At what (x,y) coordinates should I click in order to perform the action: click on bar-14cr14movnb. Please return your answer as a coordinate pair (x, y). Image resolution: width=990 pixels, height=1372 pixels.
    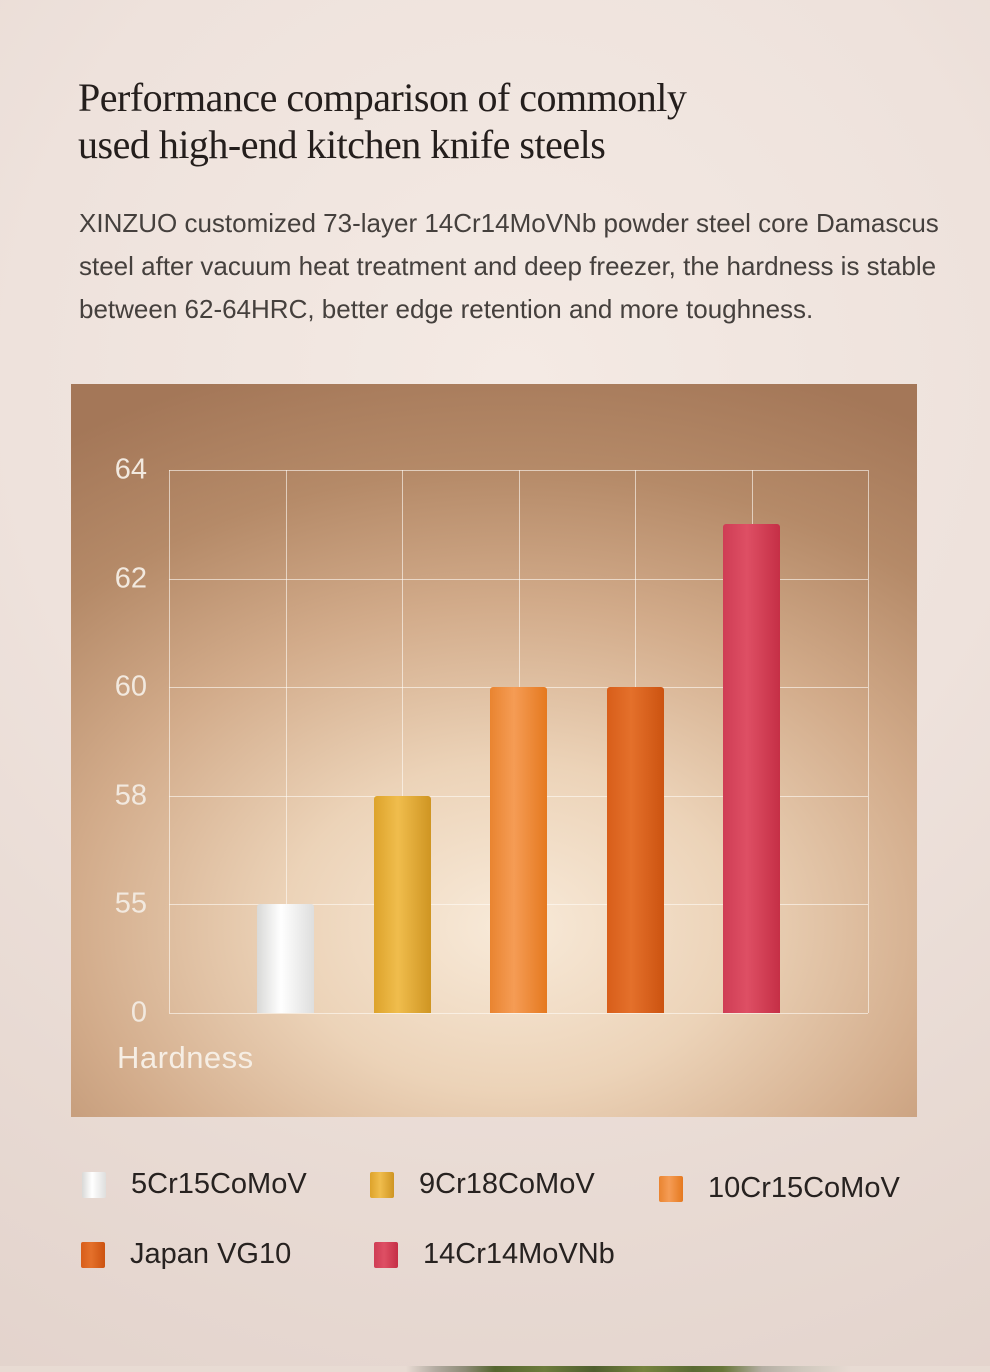
    Looking at the image, I should click on (751, 768).